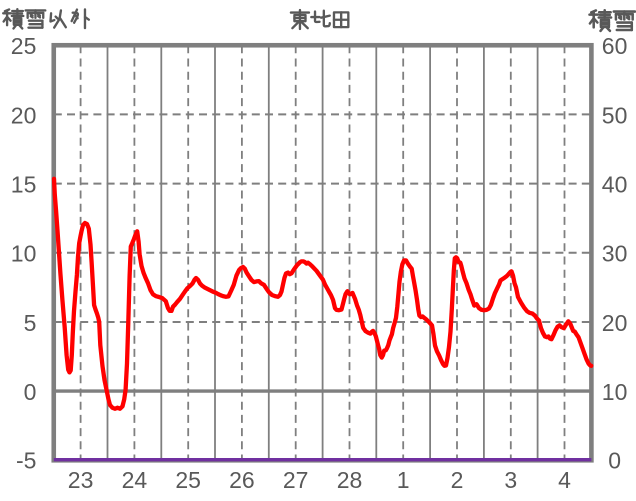  What do you see at coordinates (350, 480) in the screenshot?
I see `svg-text: 28` at bounding box center [350, 480].